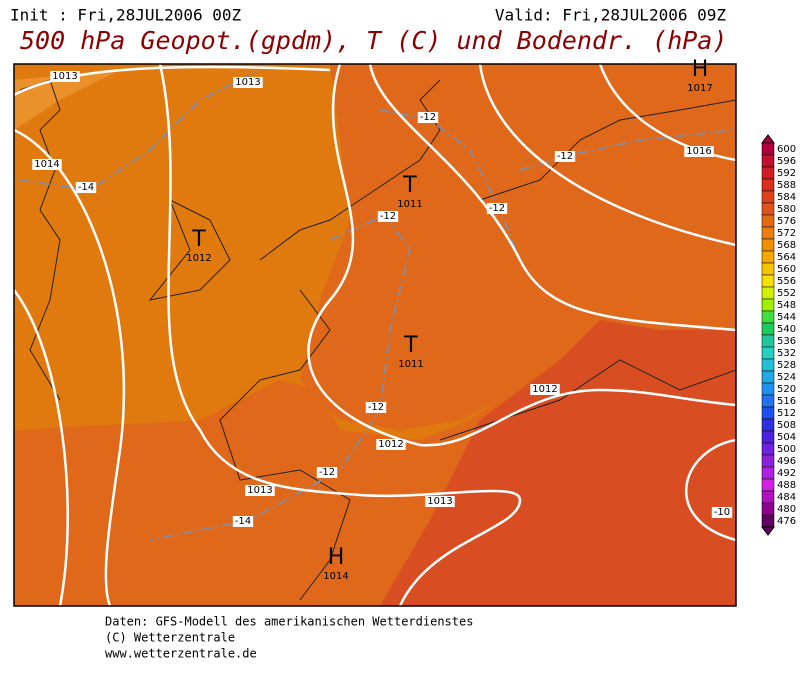 This screenshot has height=675, width=809. What do you see at coordinates (198, 258) in the screenshot?
I see `pressure-value: 1012` at bounding box center [198, 258].